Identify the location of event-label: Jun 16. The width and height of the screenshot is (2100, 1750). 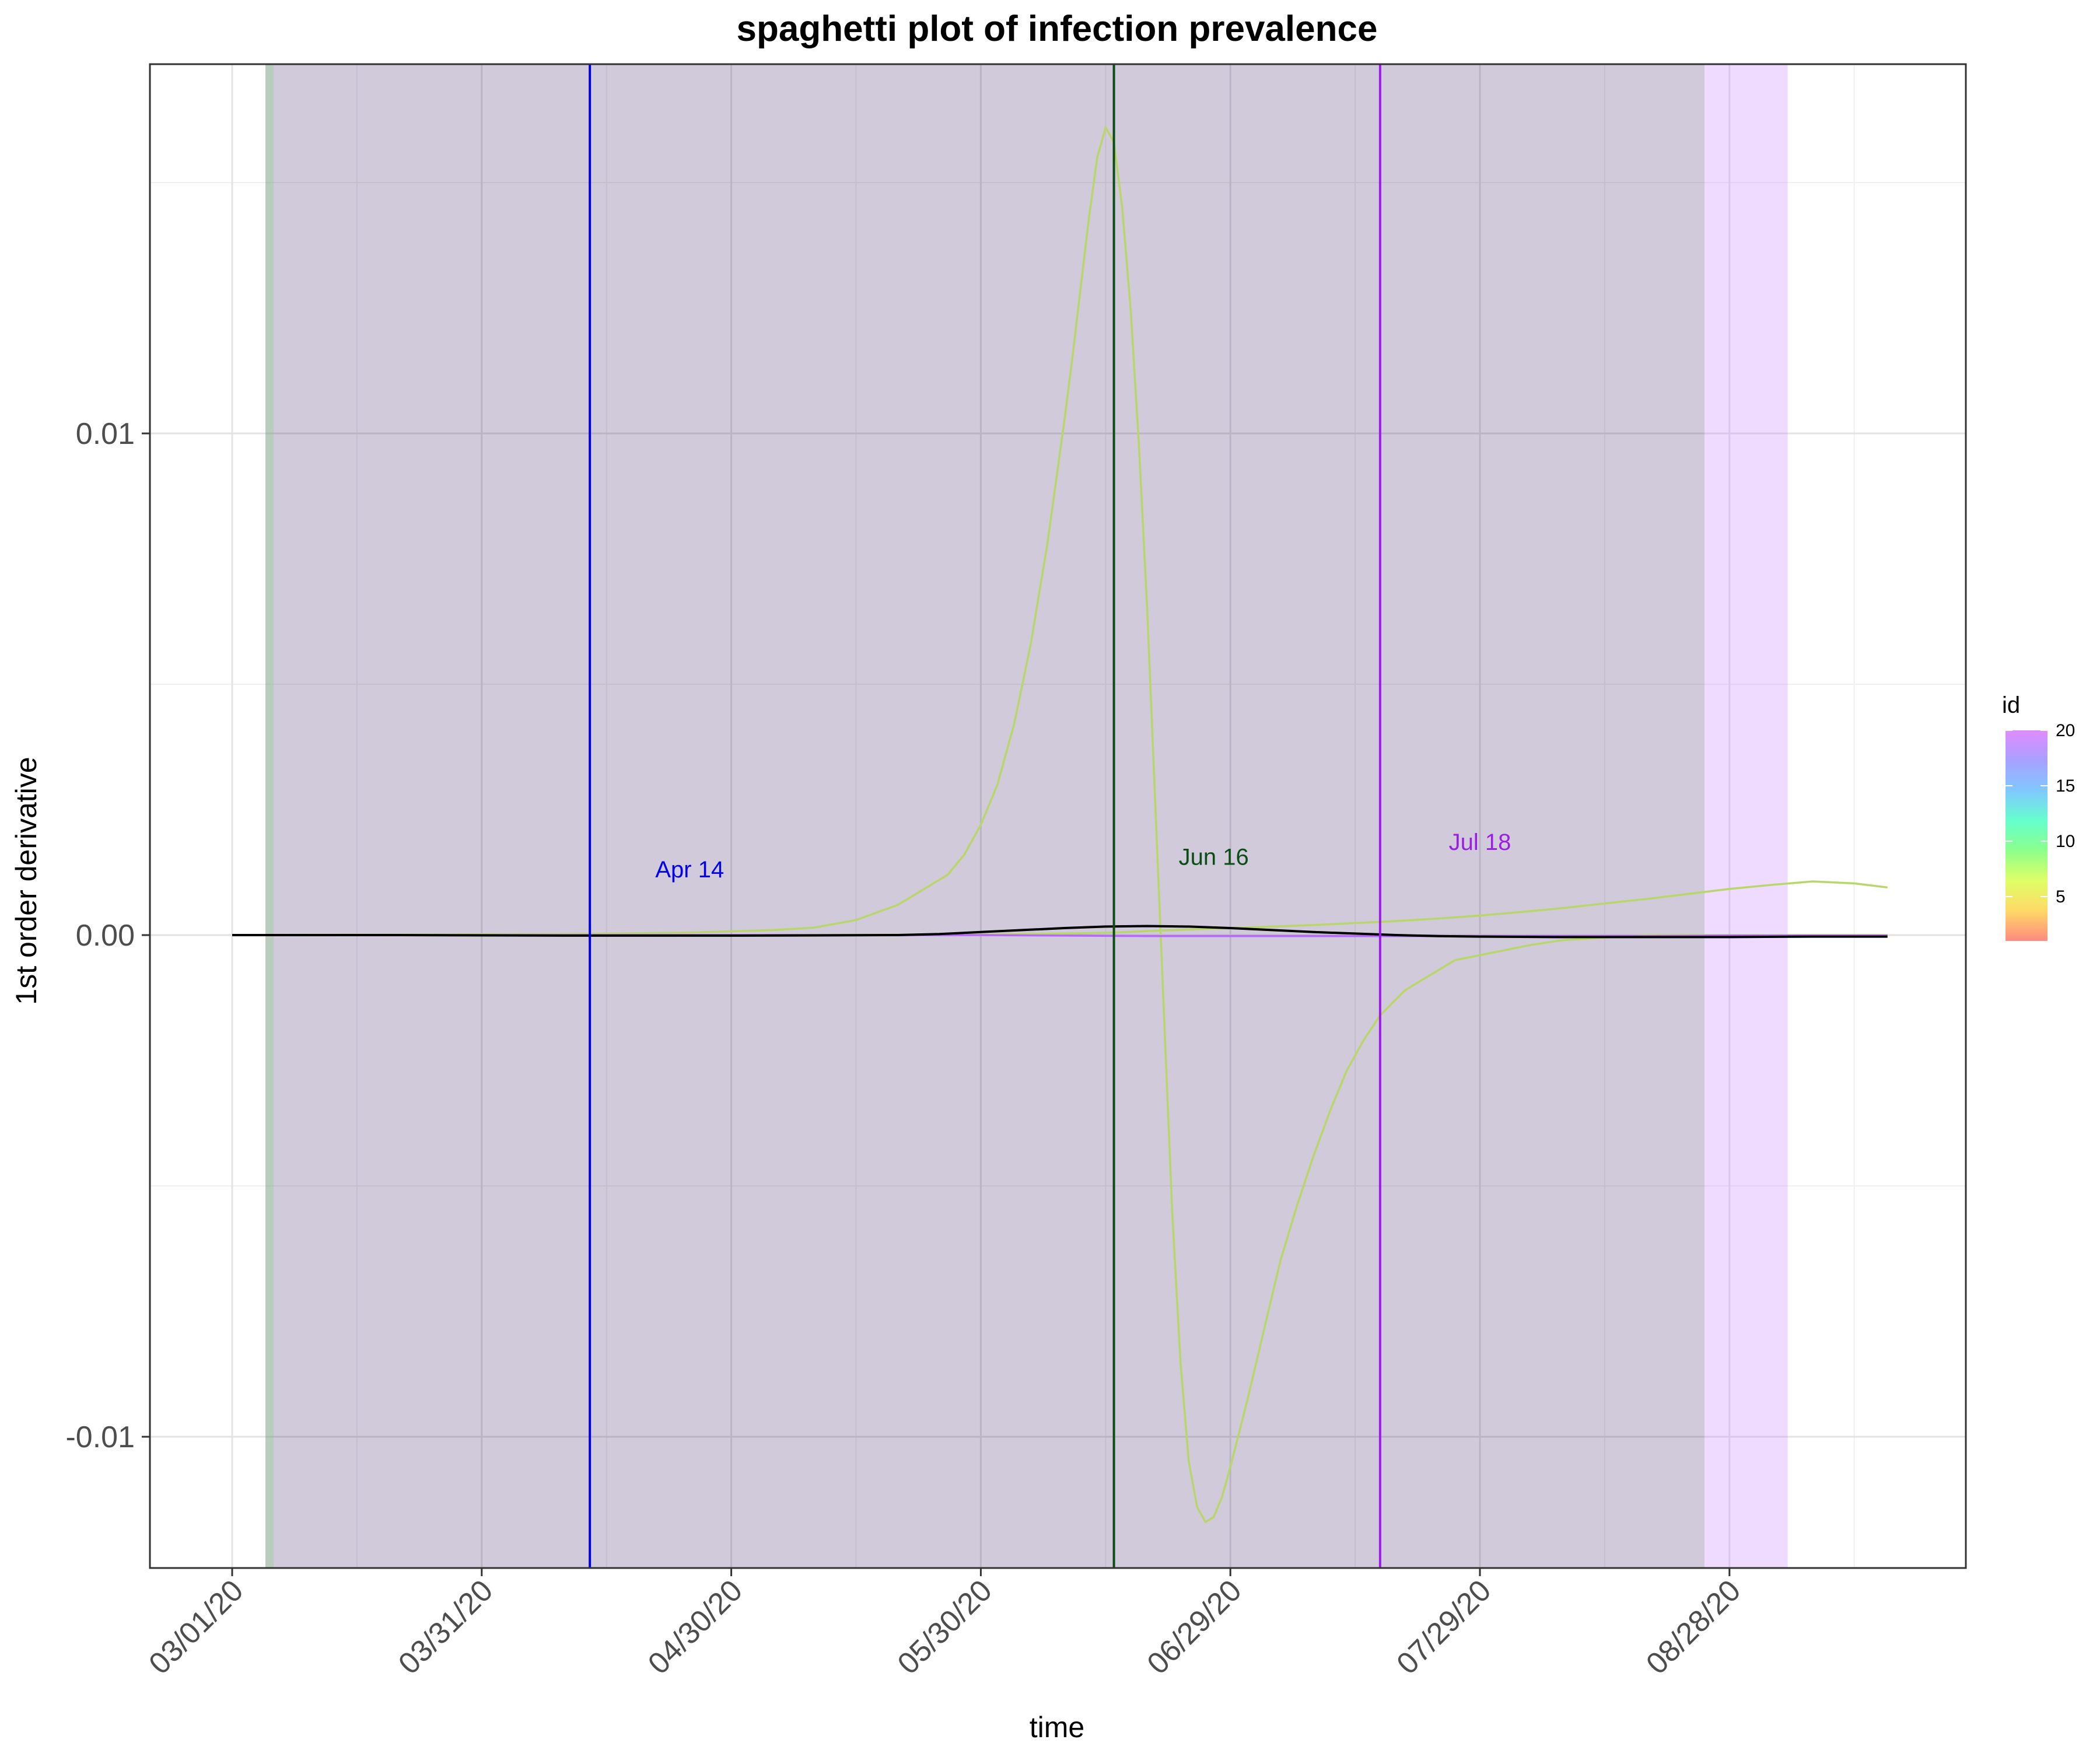
(1214, 857).